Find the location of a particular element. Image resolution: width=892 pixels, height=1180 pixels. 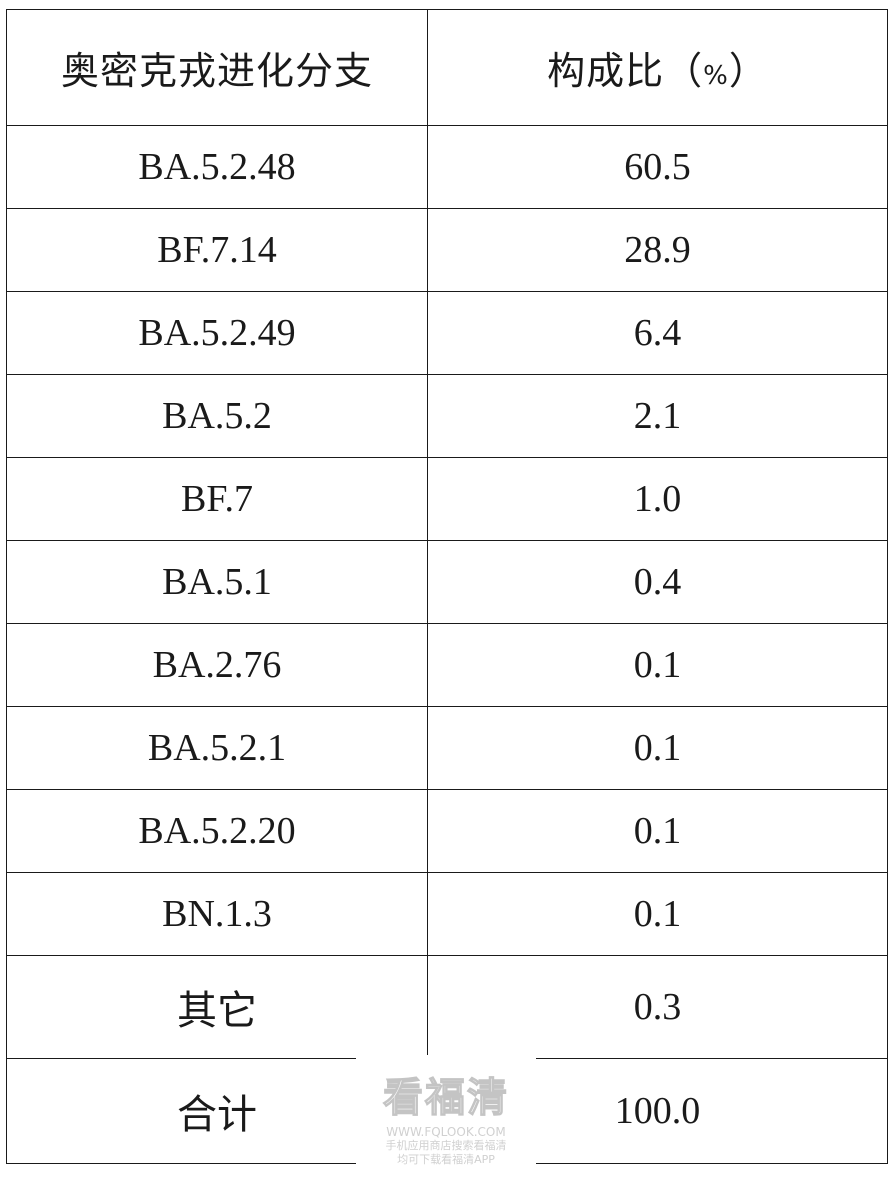

header-ratio-paren-open: （ is located at coordinates (684, 71).